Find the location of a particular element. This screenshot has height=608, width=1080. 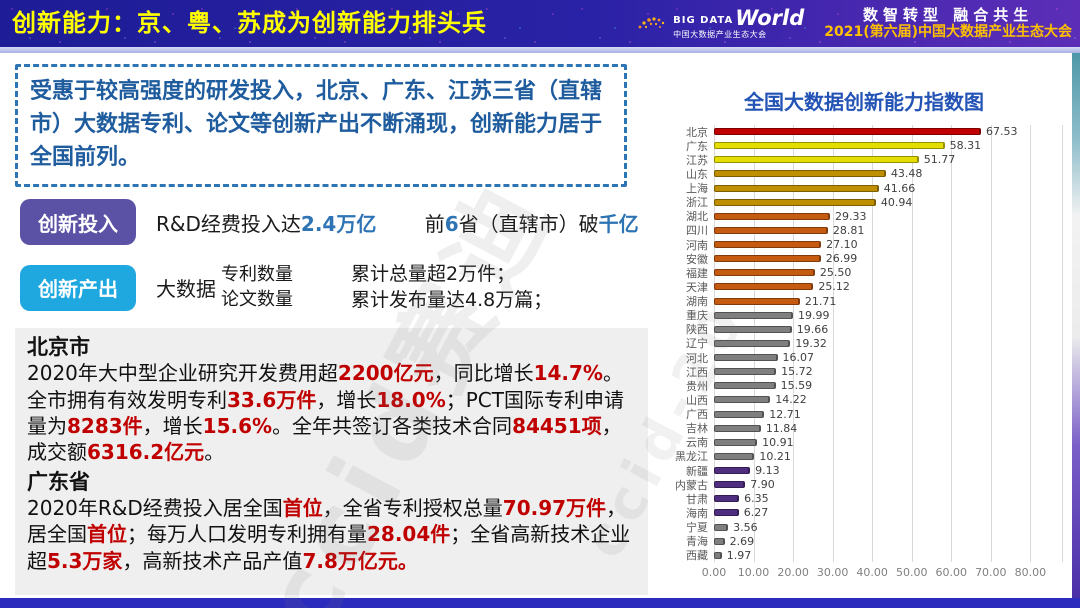

chart-row: 广西 12.71 is located at coordinates (860, 415).